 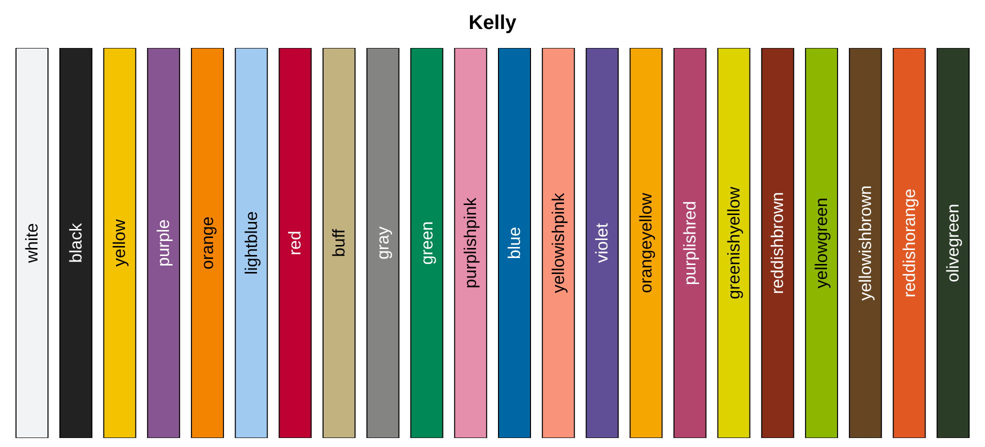 What do you see at coordinates (602, 242) in the screenshot?
I see `x-tick-label: violet` at bounding box center [602, 242].